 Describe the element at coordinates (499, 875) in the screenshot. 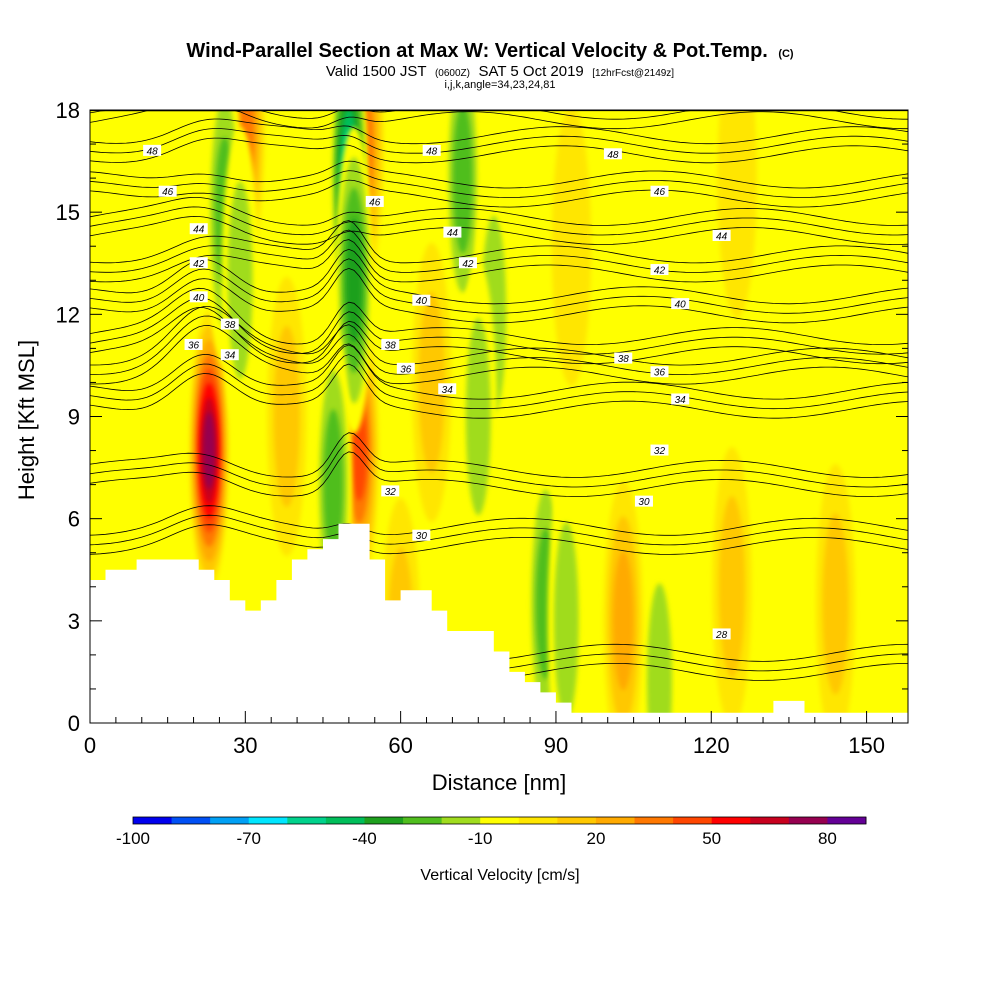

I see `colorbar-title: Vertical Velocity [cm/s]` at that location.